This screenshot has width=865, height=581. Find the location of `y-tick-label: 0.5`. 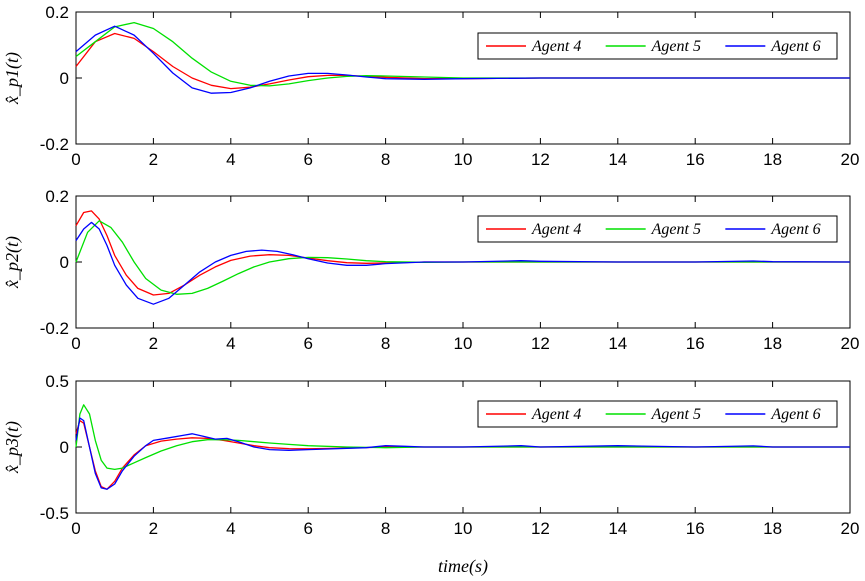

y-tick-label: 0.5 is located at coordinates (57, 381).